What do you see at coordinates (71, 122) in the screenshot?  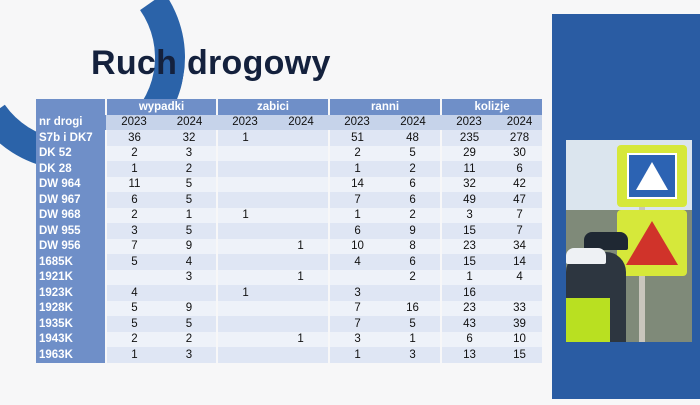 I see `row-header-label: nr drogi` at bounding box center [71, 122].